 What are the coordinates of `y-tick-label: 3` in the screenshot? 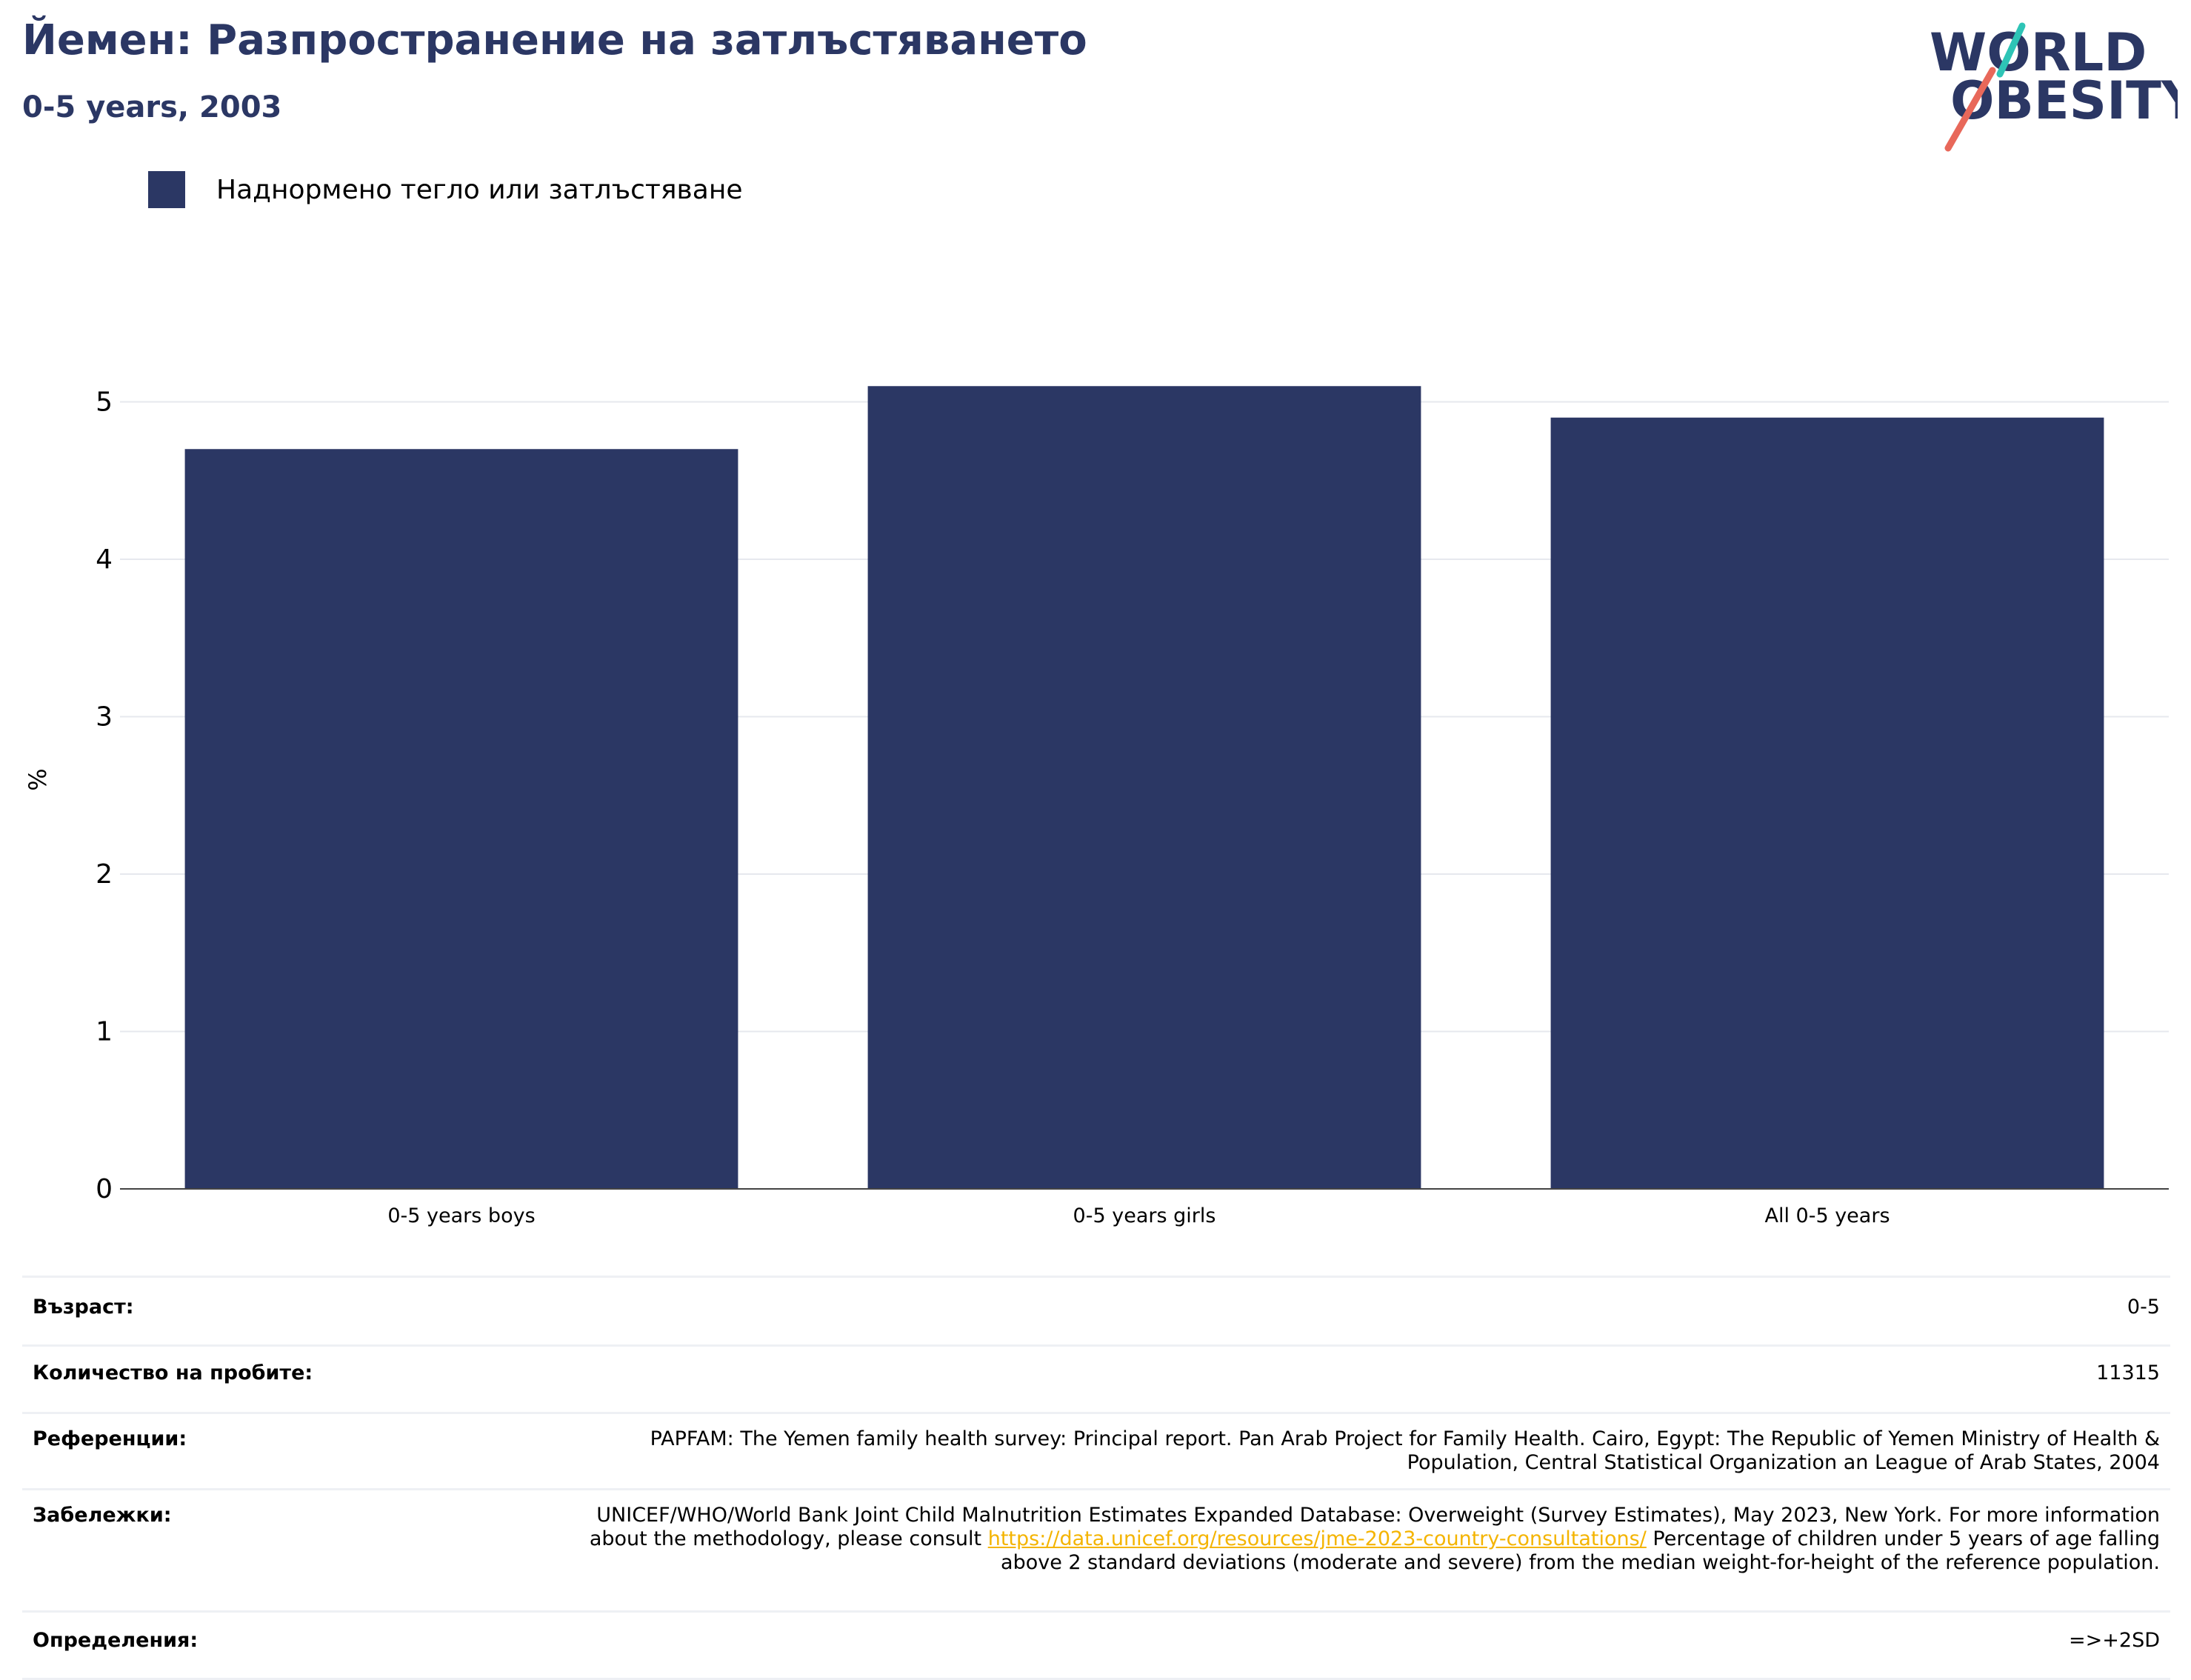 It's located at (104, 717).